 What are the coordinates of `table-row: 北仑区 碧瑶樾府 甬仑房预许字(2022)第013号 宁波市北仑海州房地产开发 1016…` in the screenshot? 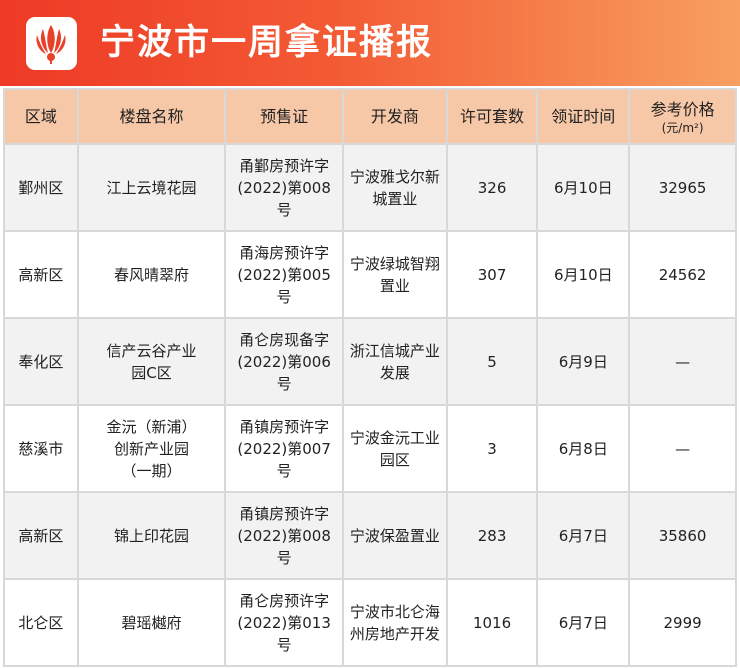 It's located at (370, 622).